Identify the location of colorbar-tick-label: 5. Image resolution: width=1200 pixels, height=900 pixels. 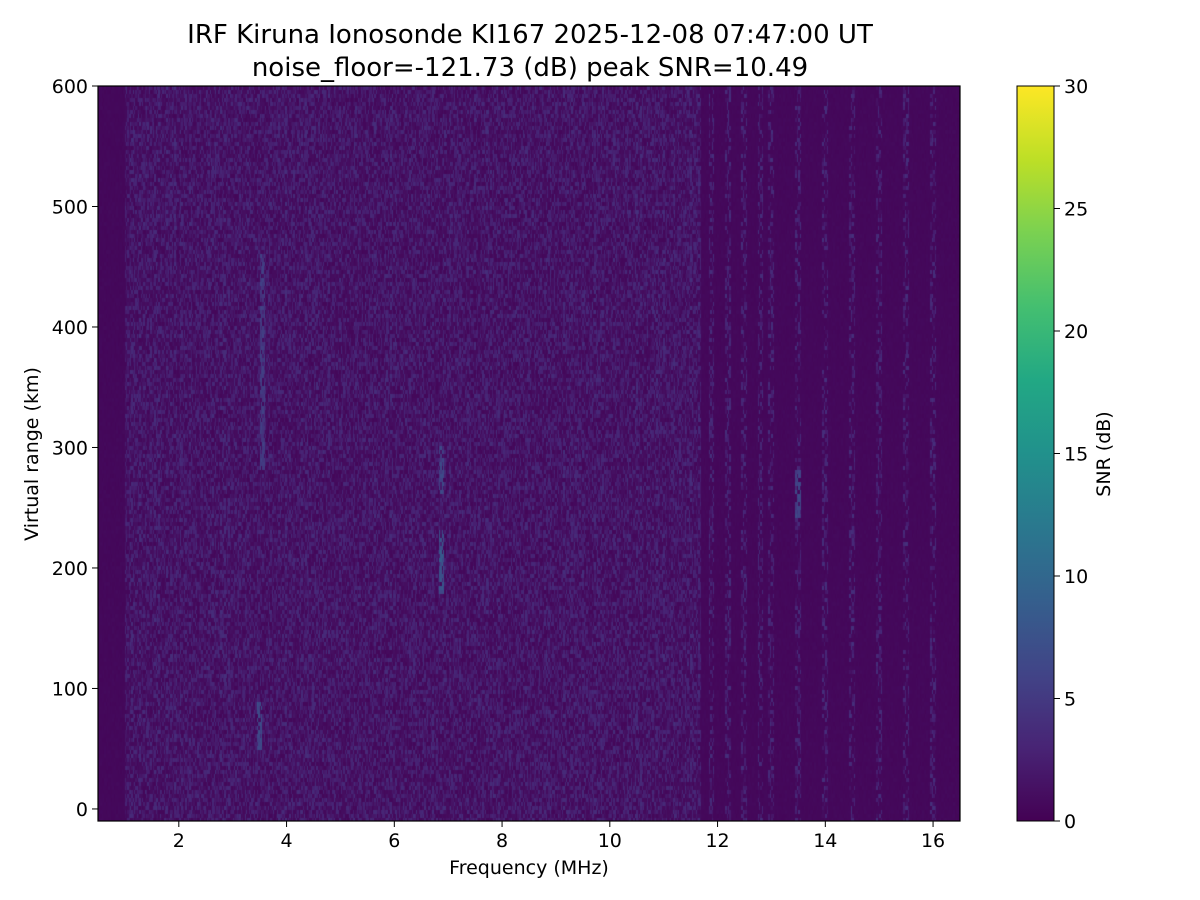
(1070, 700).